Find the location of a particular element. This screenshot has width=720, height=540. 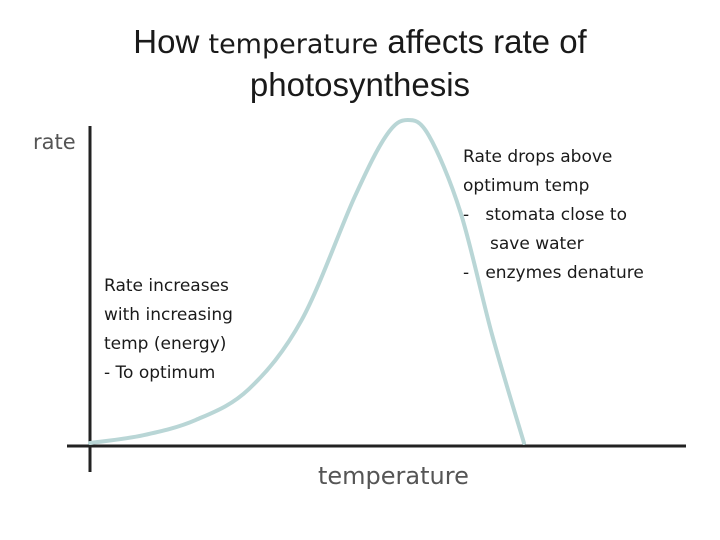

y-axis-label: rate is located at coordinates (54, 142).